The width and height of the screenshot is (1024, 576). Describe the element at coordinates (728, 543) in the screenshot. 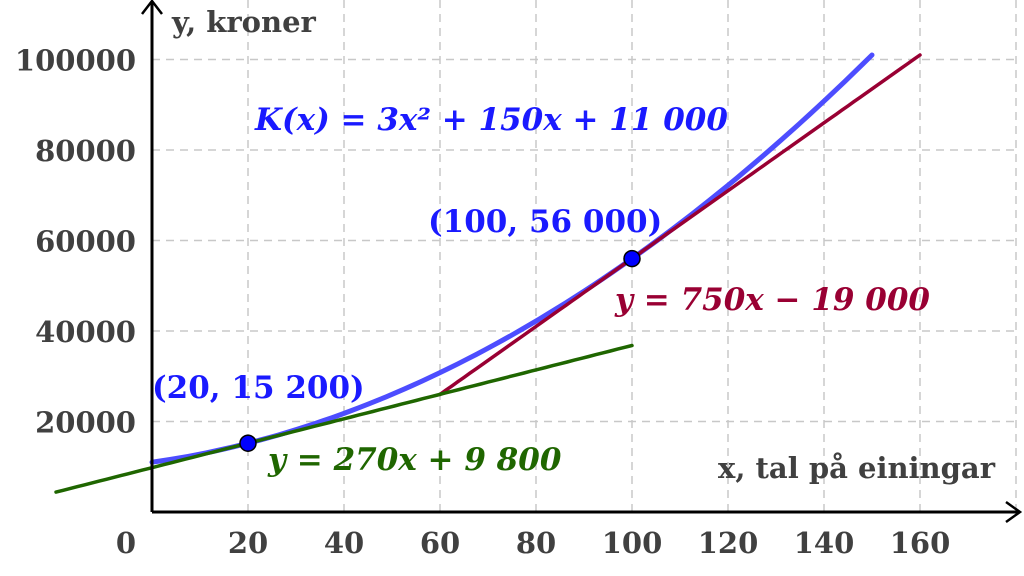

I see `x-tick-label: 120` at that location.